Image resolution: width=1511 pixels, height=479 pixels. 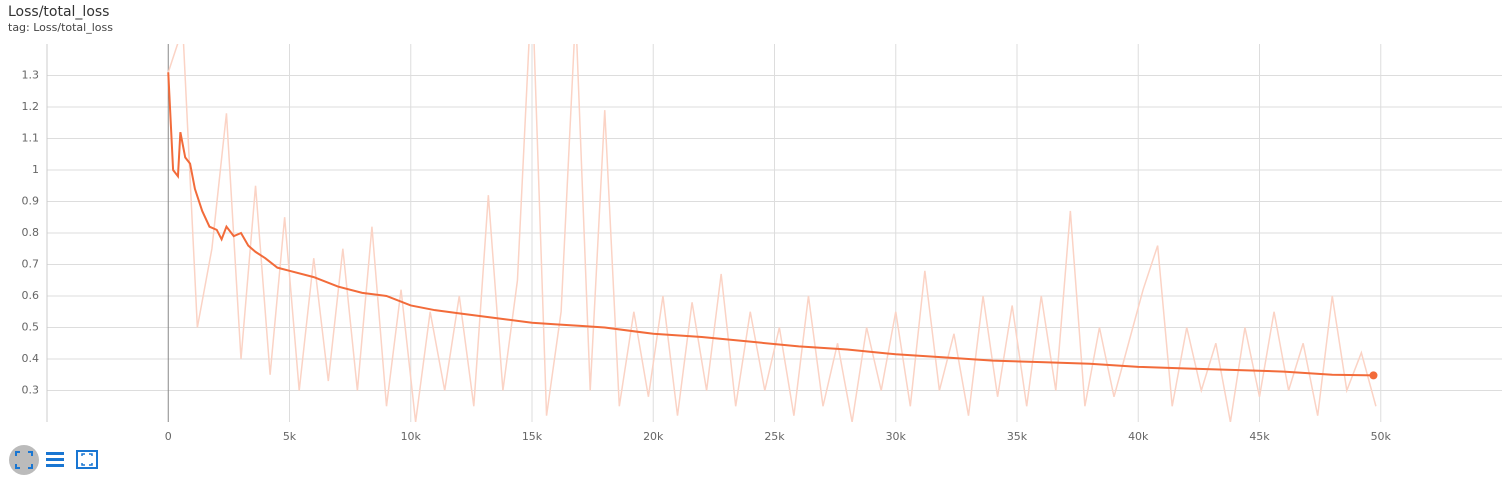 I want to click on y-tick-label: 0.9, so click(x=31, y=201).